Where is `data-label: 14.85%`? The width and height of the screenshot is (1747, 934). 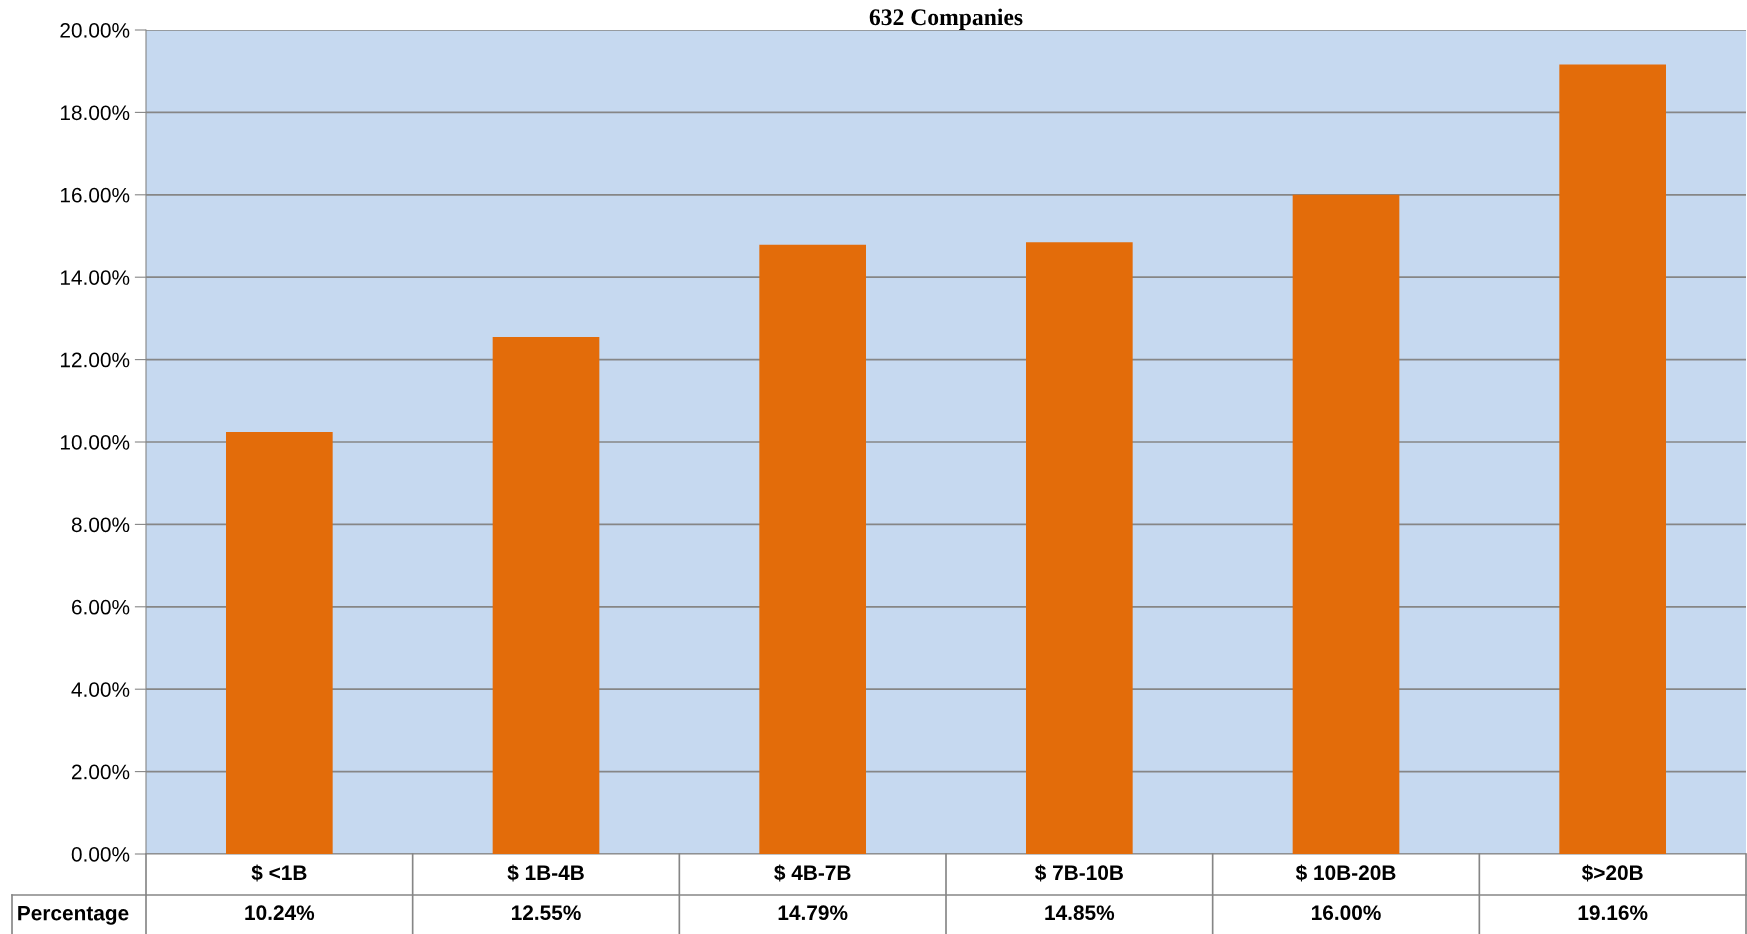
data-label: 14.85% is located at coordinates (1080, 913).